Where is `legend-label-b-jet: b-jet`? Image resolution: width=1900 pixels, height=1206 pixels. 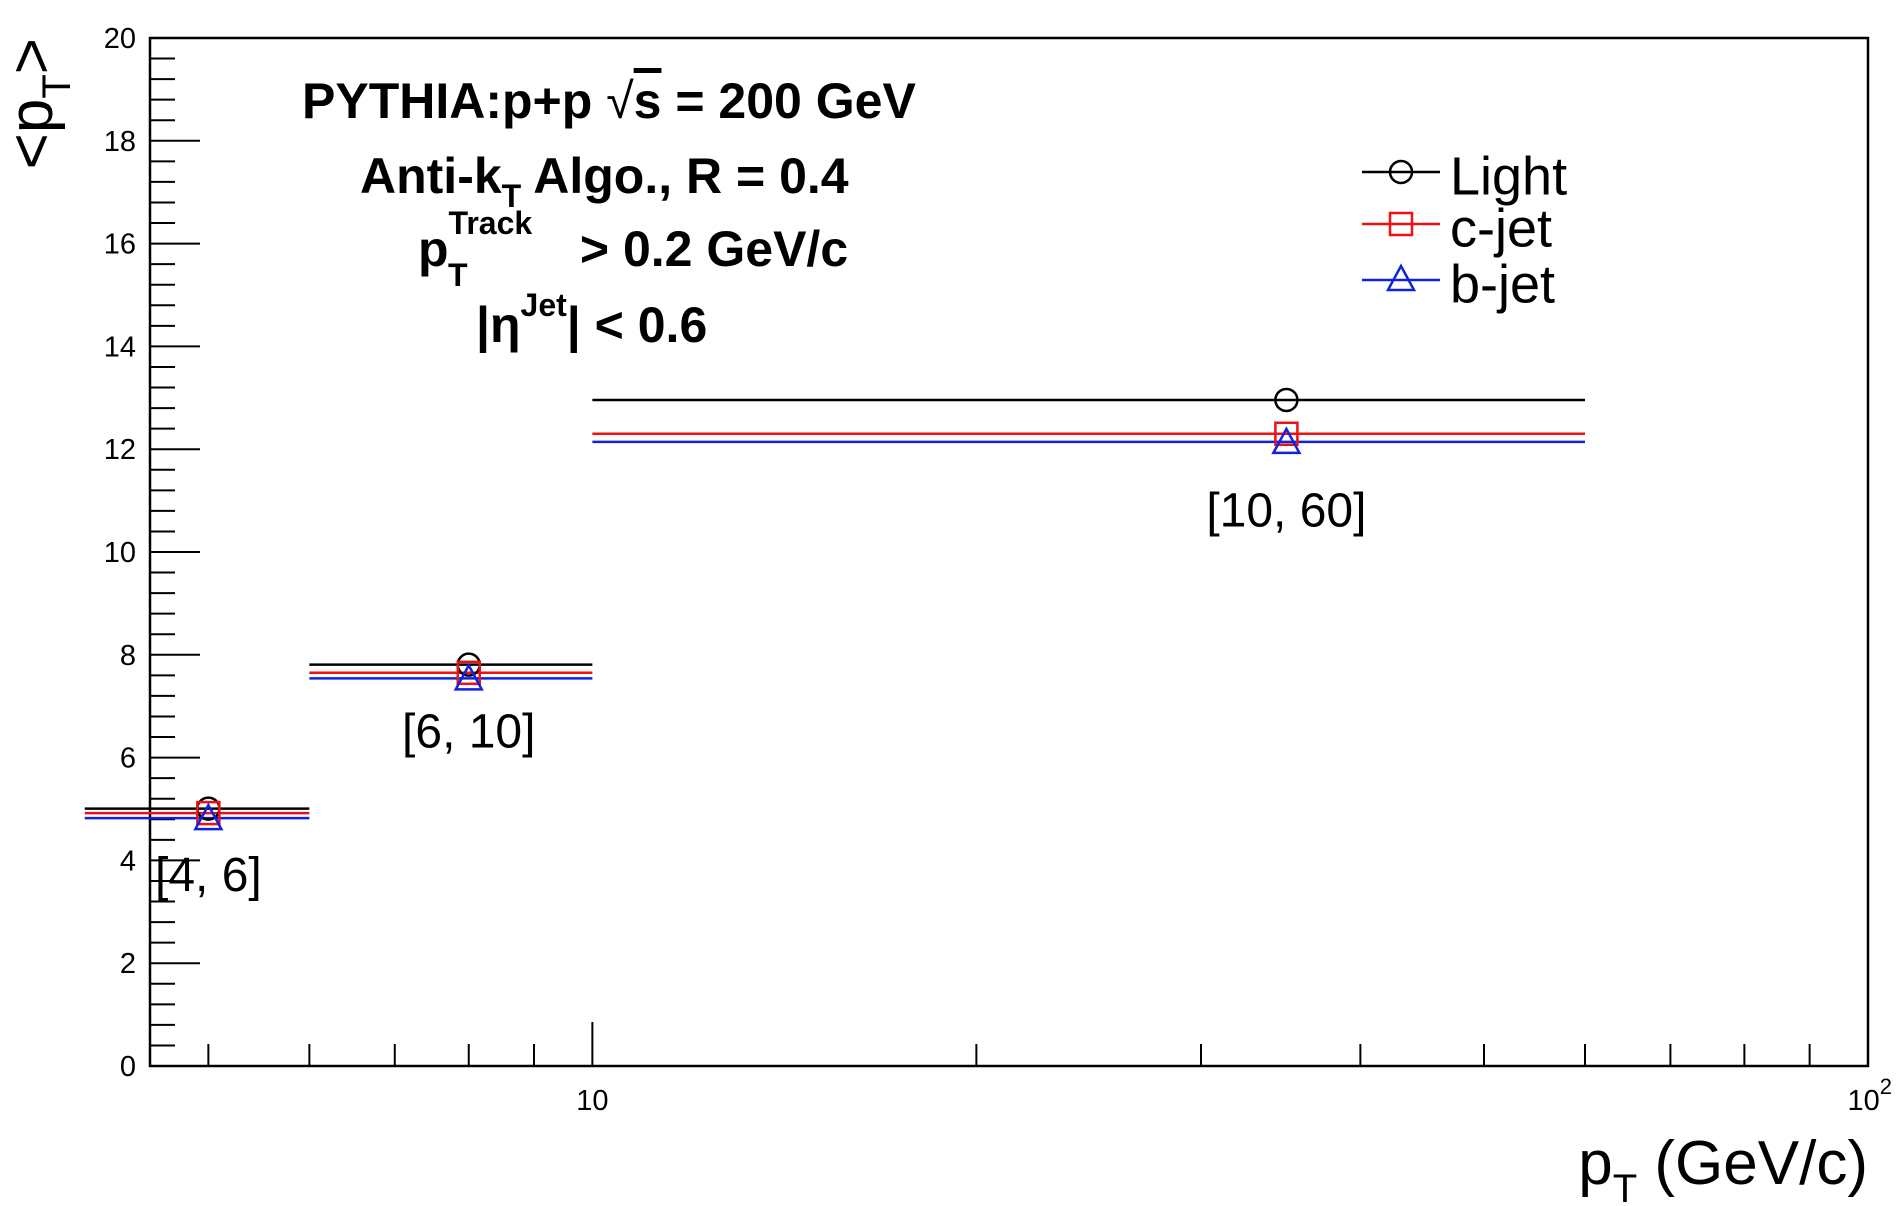 legend-label-b-jet: b-jet is located at coordinates (1502, 284).